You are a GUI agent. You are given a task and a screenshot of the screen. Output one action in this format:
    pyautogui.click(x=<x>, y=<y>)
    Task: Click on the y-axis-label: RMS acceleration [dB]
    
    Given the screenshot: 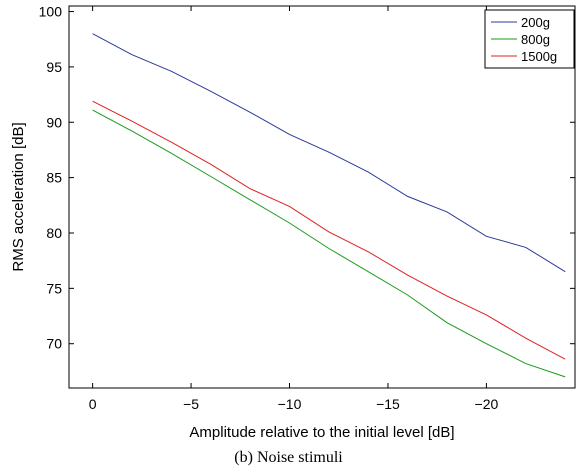 What is the action you would take?
    pyautogui.click(x=18, y=196)
    